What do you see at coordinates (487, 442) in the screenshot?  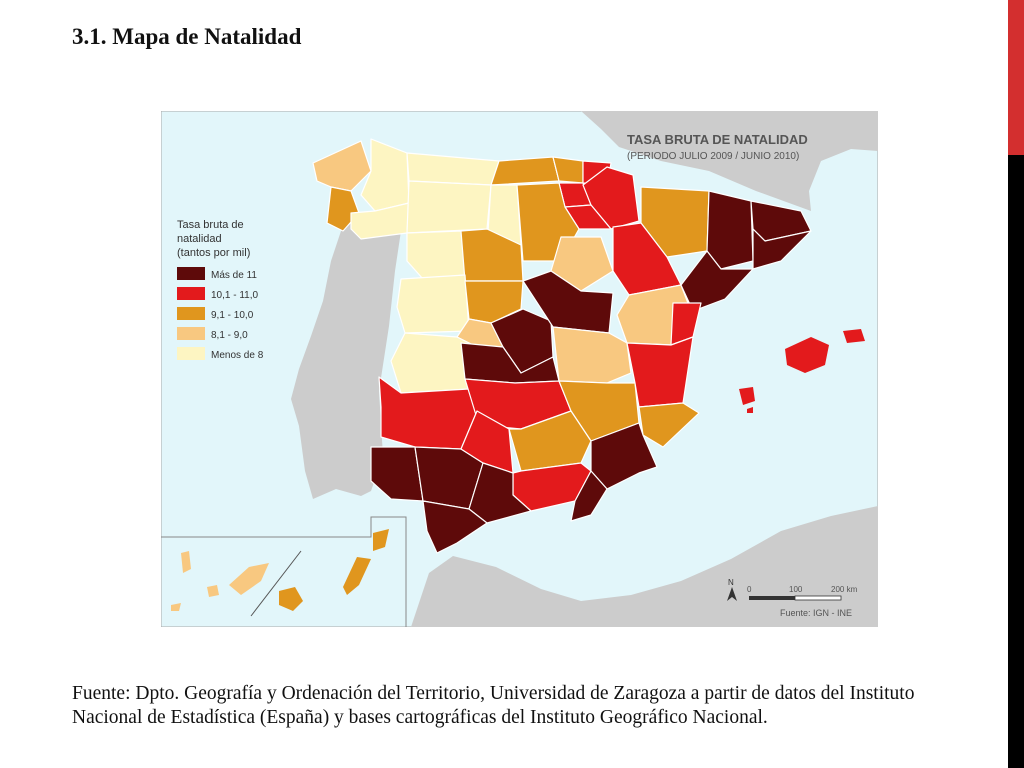 I see `province-cordoba` at bounding box center [487, 442].